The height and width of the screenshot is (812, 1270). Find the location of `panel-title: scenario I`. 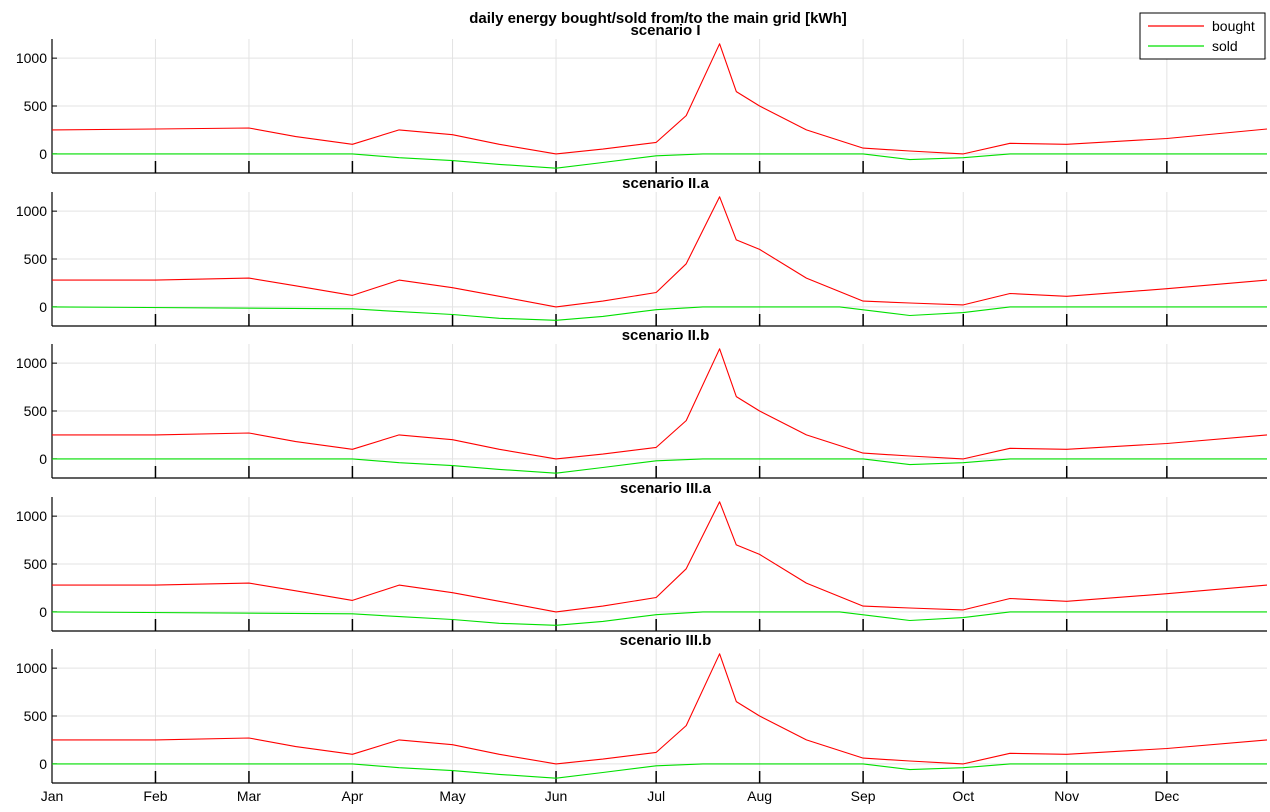

panel-title: scenario I is located at coordinates (665, 30).